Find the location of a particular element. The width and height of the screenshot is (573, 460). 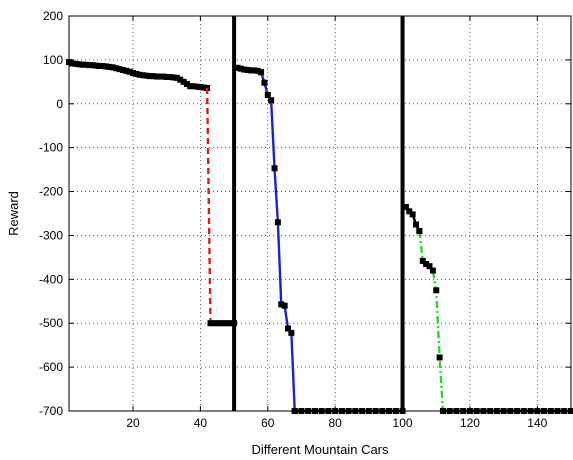

y-tick-label: -400 is located at coordinates (51, 279).